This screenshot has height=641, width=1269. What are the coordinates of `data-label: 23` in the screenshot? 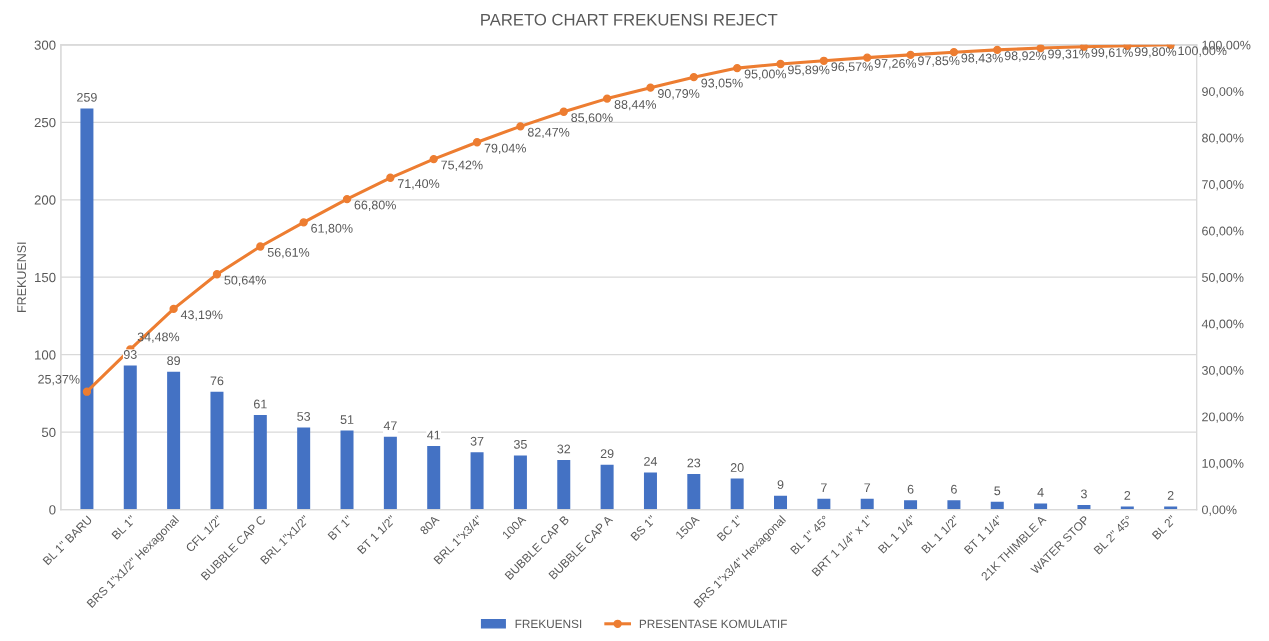 It's located at (694, 463).